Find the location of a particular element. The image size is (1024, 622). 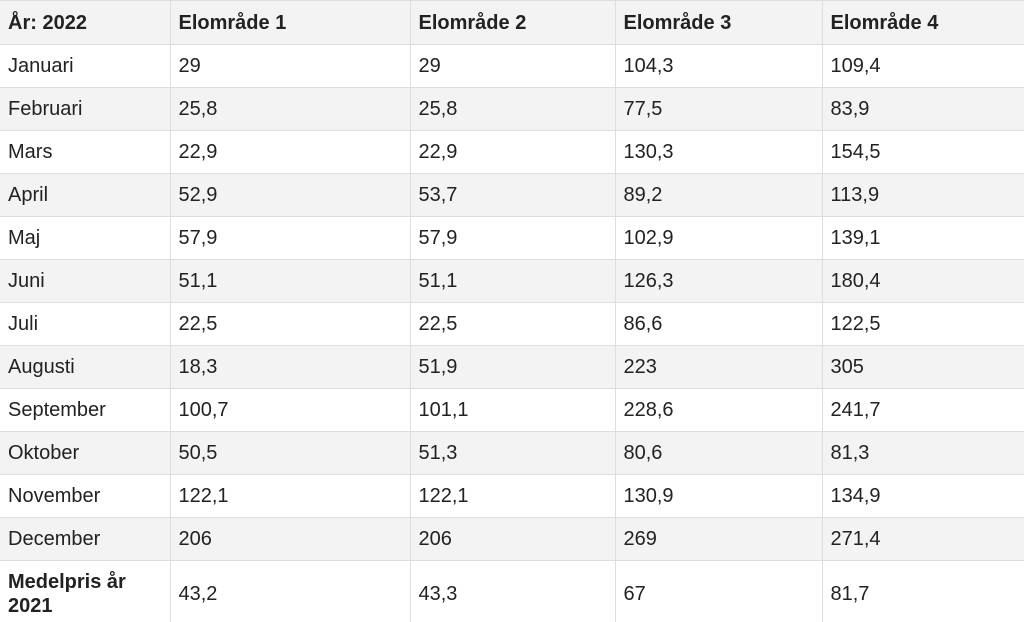

table-row: Augusti 18,3 51,9 223 305 is located at coordinates (512, 367).